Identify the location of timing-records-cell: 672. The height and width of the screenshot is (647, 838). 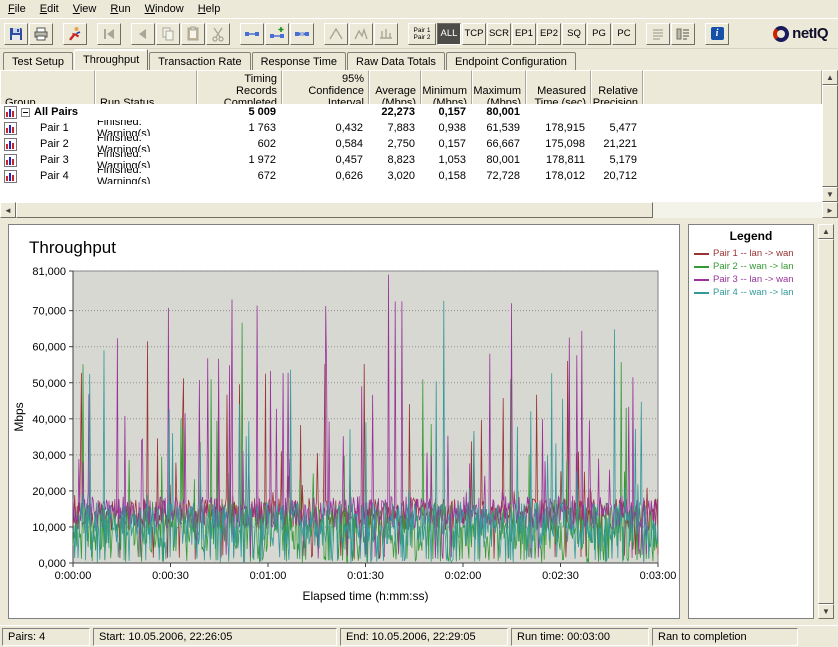
(266, 176).